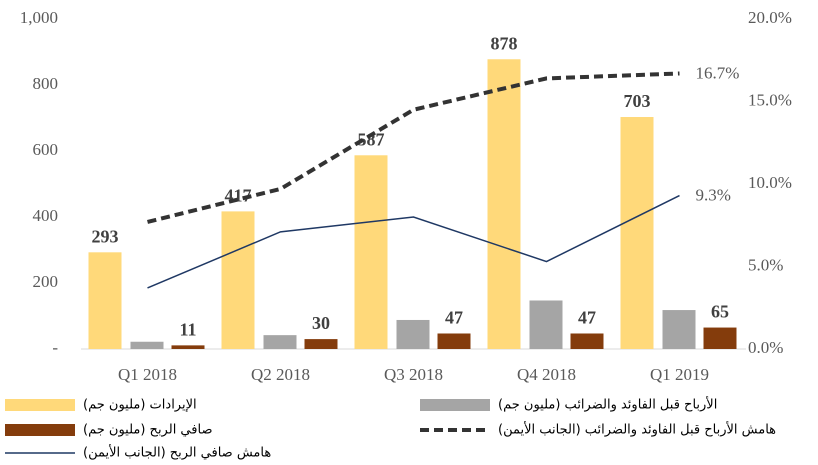  What do you see at coordinates (371, 139) in the screenshot?
I see `data-label: 587` at bounding box center [371, 139].